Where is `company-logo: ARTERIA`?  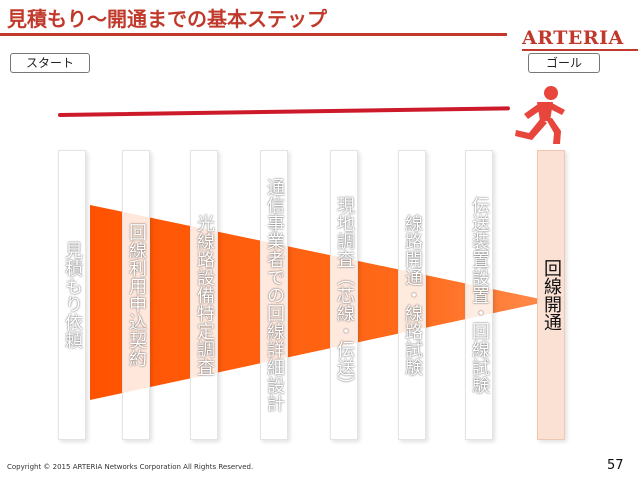 company-logo: ARTERIA is located at coordinates (573, 38).